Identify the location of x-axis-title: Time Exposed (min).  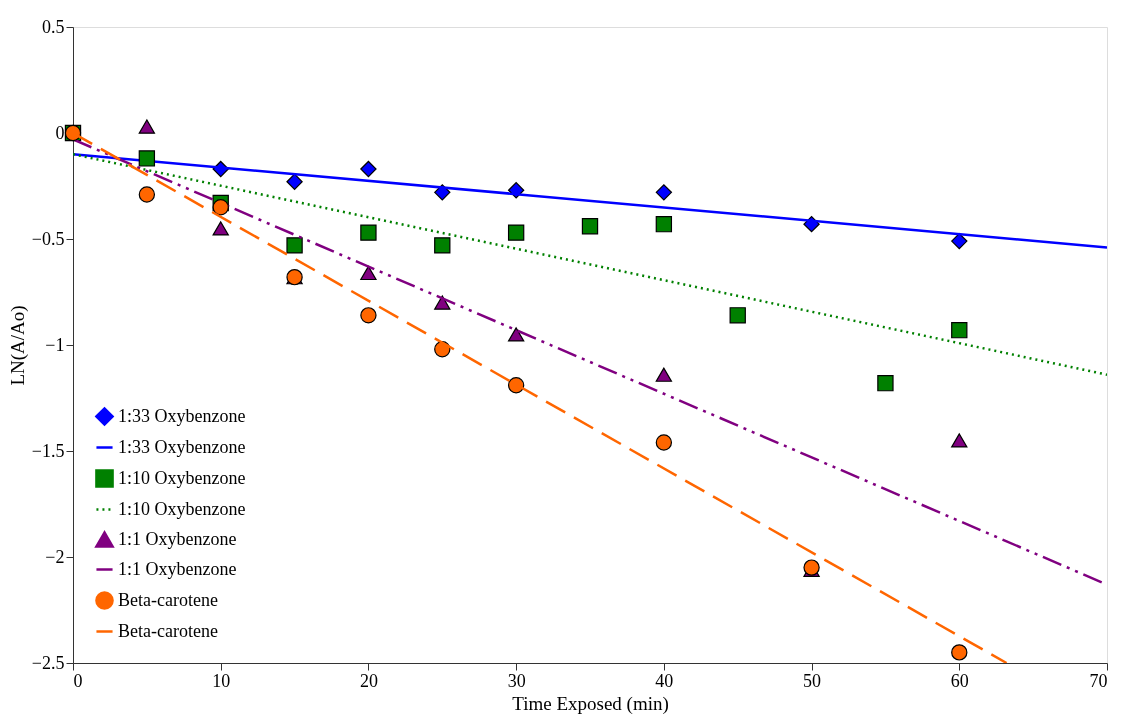
(590, 703).